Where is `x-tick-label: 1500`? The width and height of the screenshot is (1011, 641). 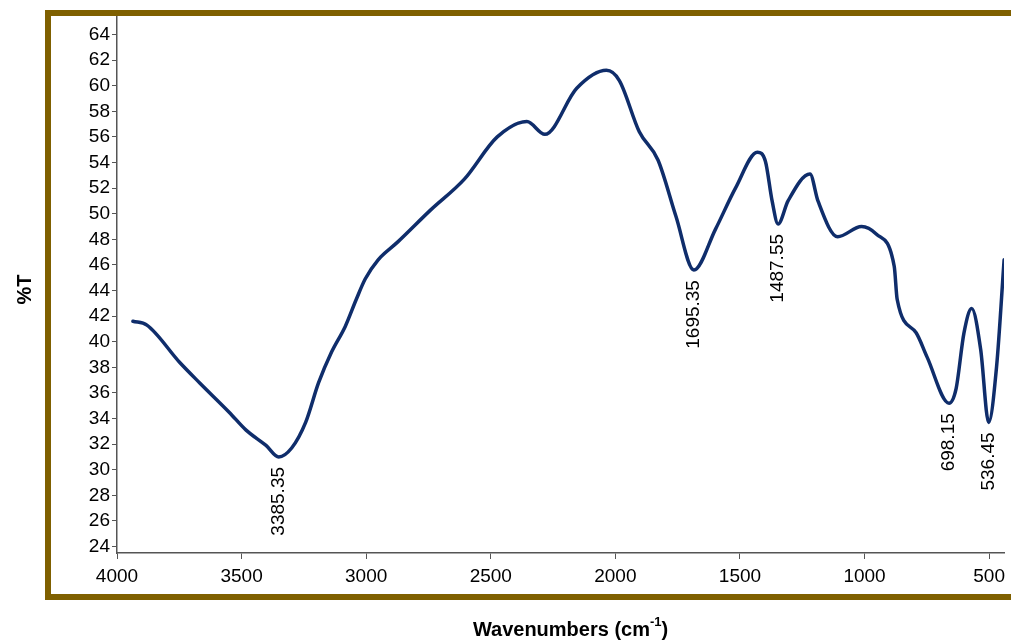 x-tick-label: 1500 is located at coordinates (740, 575).